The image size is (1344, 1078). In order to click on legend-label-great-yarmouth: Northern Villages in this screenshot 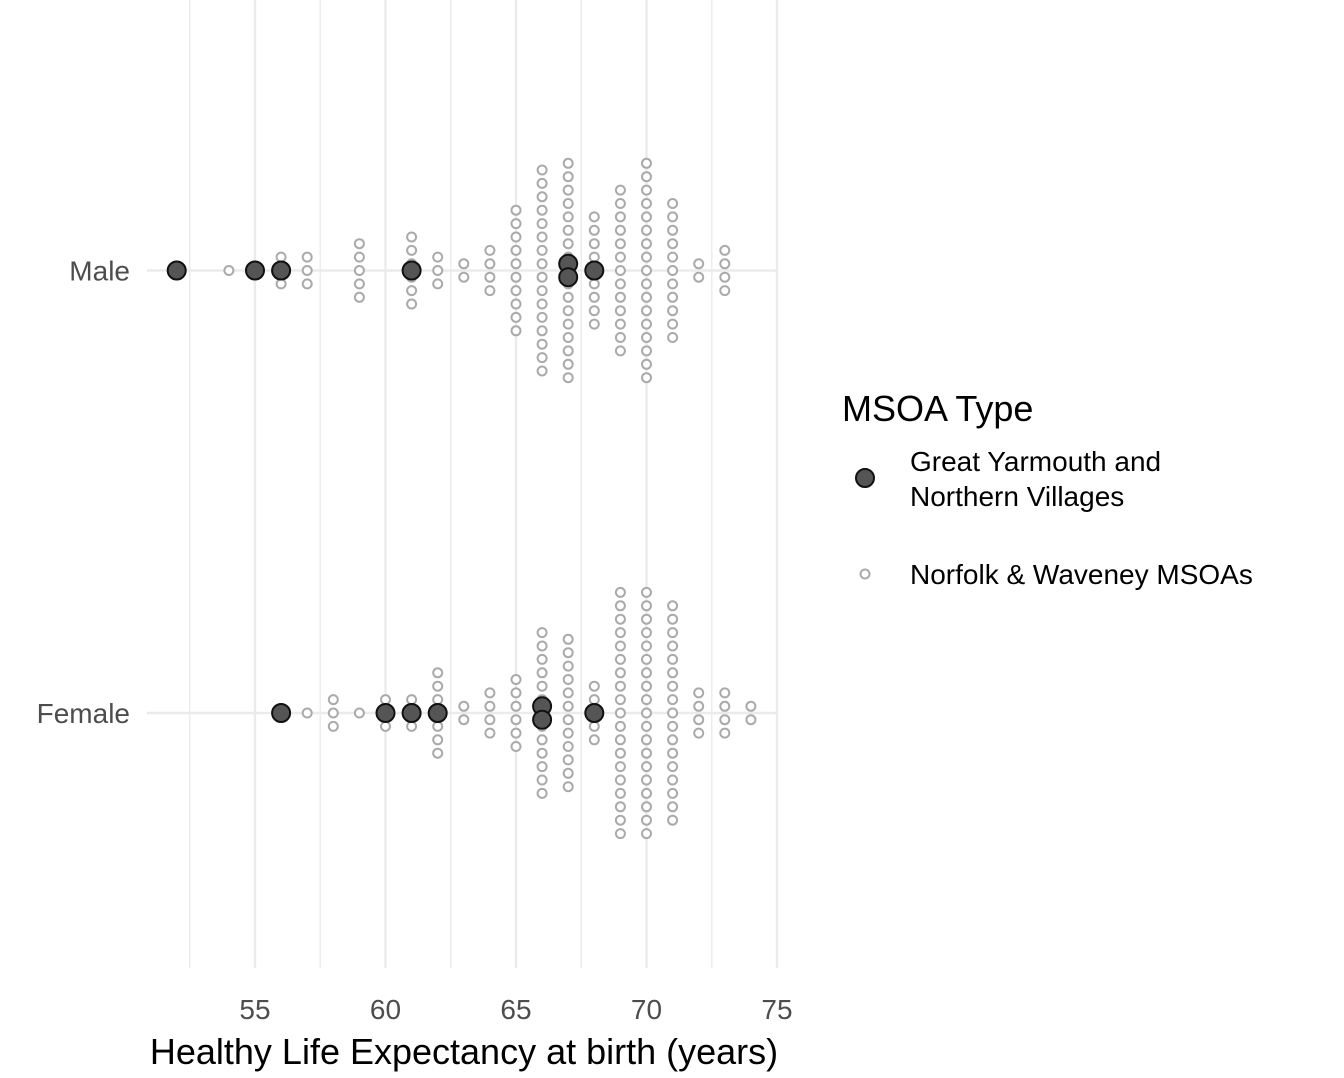, I will do `click(1017, 496)`.